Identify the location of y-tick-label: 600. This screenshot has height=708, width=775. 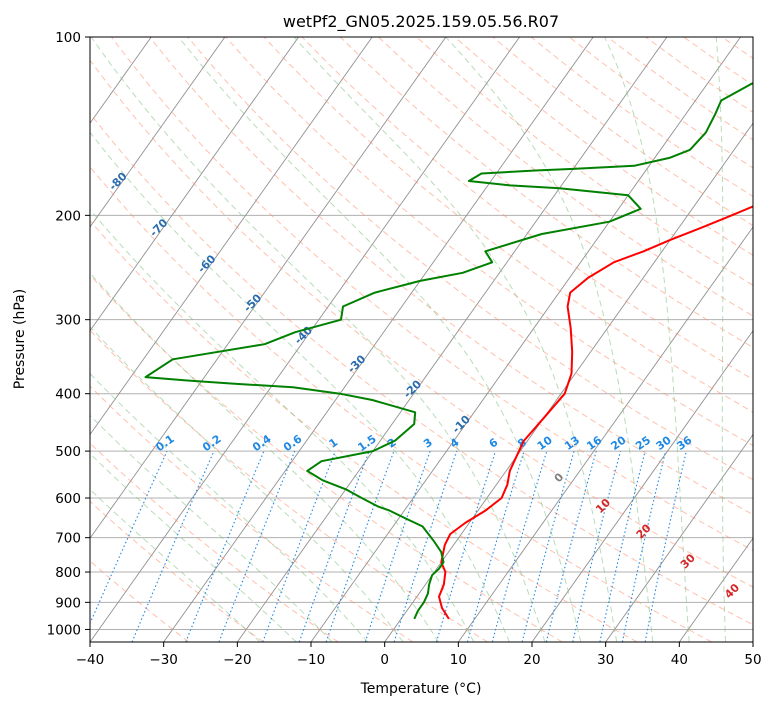
(68, 499).